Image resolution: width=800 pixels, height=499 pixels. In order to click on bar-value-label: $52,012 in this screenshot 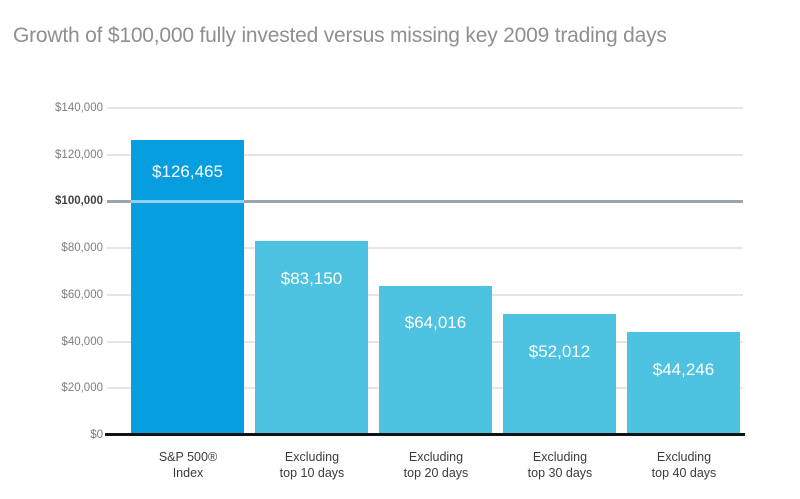, I will do `click(559, 351)`.